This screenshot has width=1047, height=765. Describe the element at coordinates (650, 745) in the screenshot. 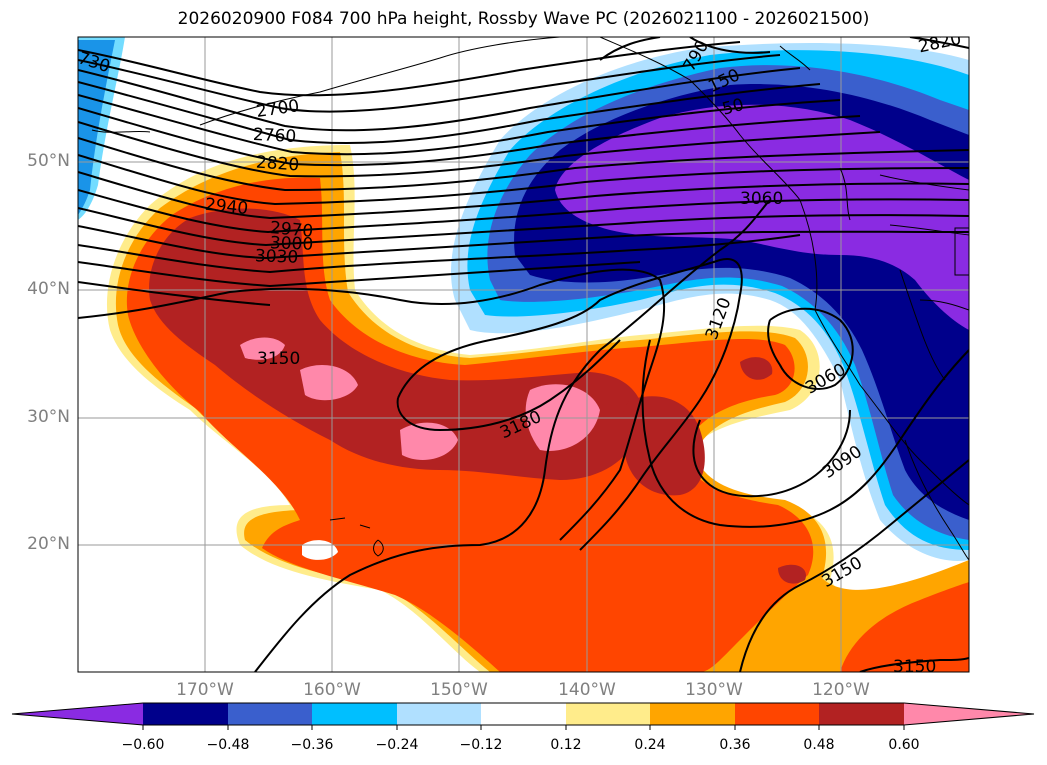

I see `colorbar-tick-label: 0.24` at that location.